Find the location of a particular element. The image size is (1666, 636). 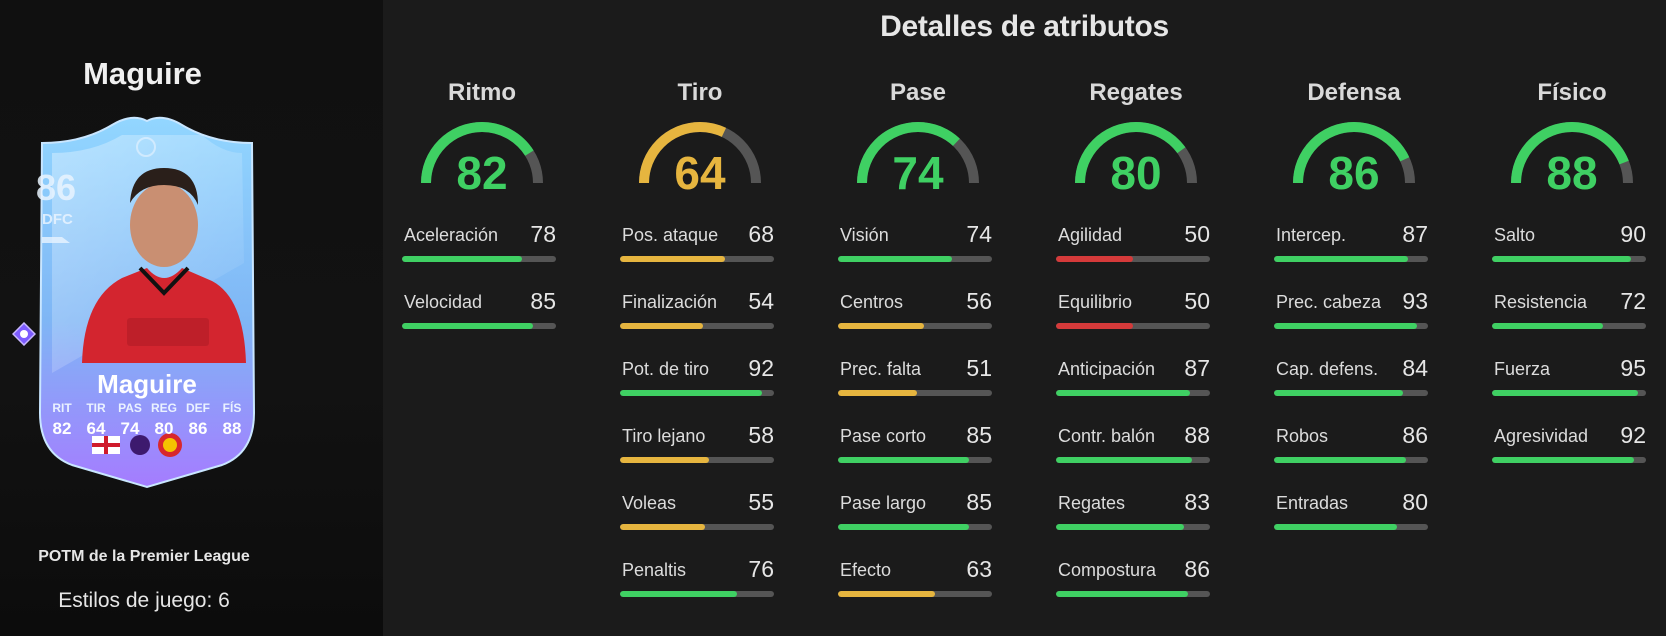

attribute-category-value: 80 is located at coordinates (1136, 173).